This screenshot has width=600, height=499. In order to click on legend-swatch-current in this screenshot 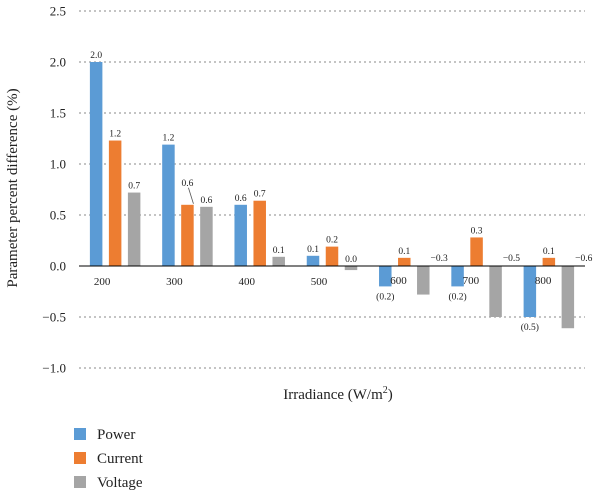, I will do `click(80, 458)`.